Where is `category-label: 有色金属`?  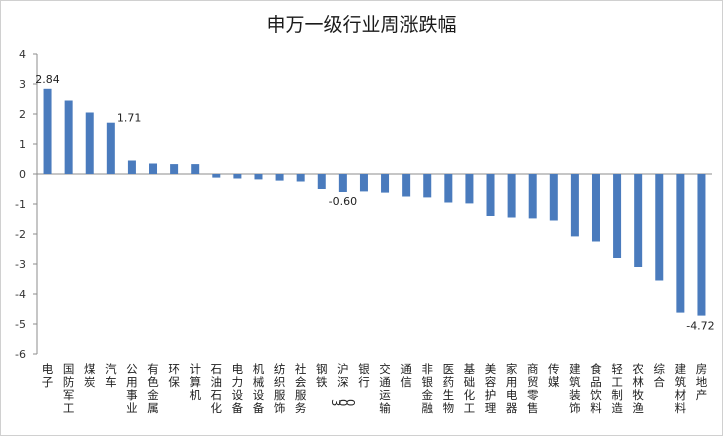
category-label: 有色金属 is located at coordinates (153, 388).